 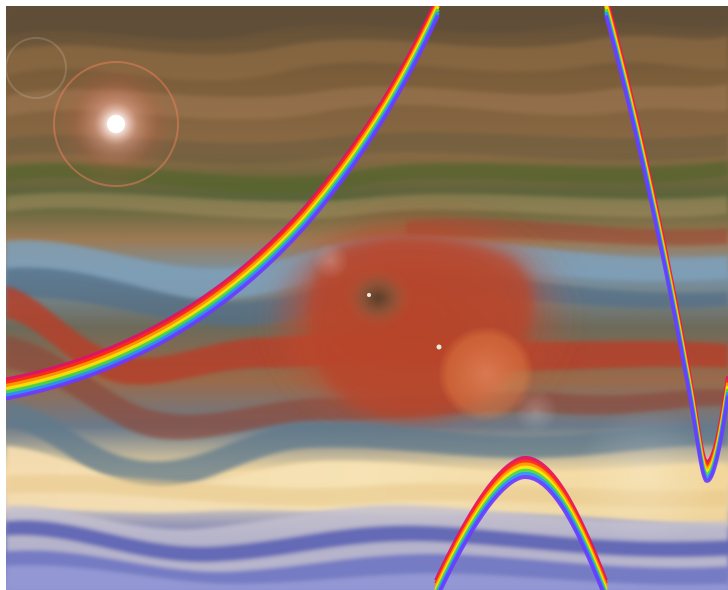 What do you see at coordinates (646, 476) in the screenshot?
I see `lens-flare-circle-right` at bounding box center [646, 476].